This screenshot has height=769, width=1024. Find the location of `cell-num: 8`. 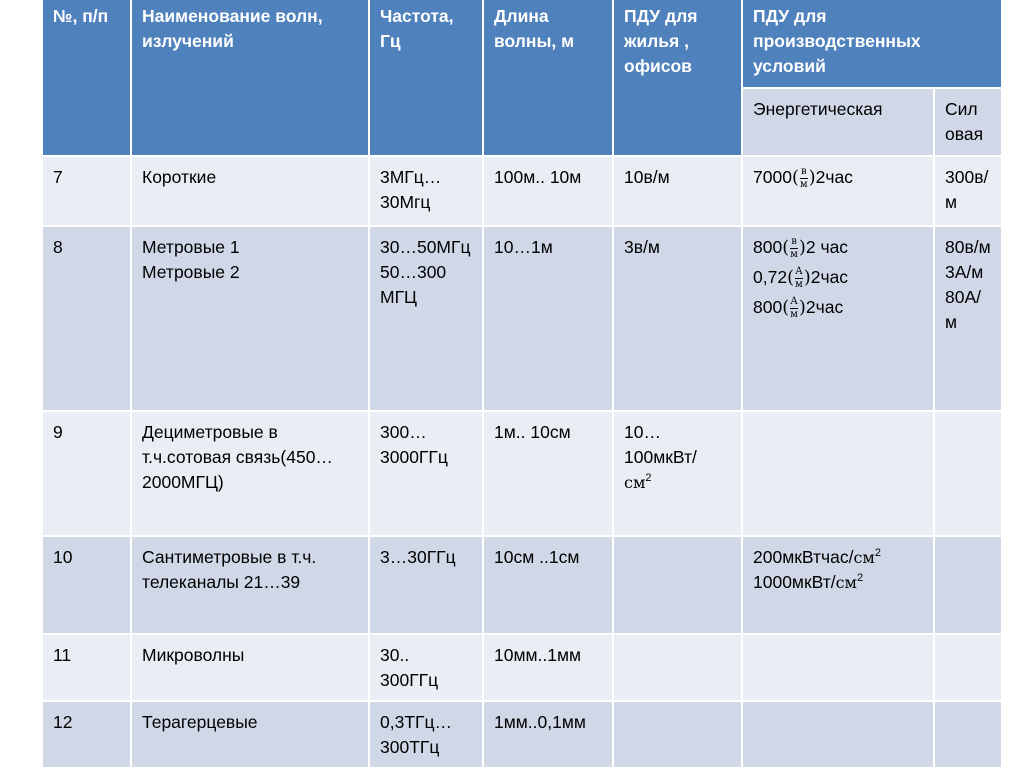

cell-num: 8 is located at coordinates (86, 318).